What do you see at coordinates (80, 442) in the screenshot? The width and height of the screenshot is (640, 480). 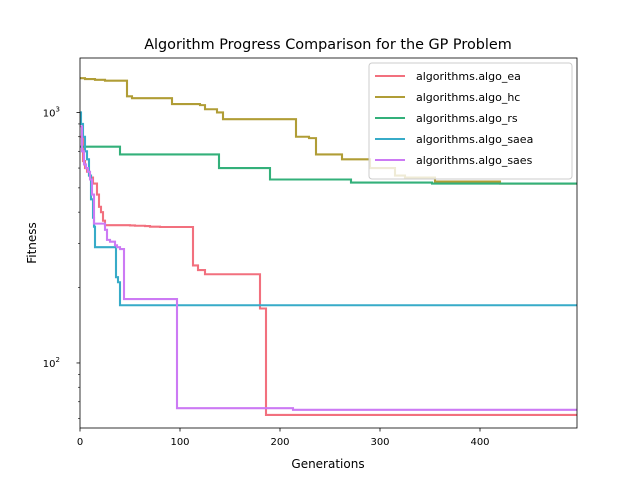 I see `x-tick-label: 0` at bounding box center [80, 442].